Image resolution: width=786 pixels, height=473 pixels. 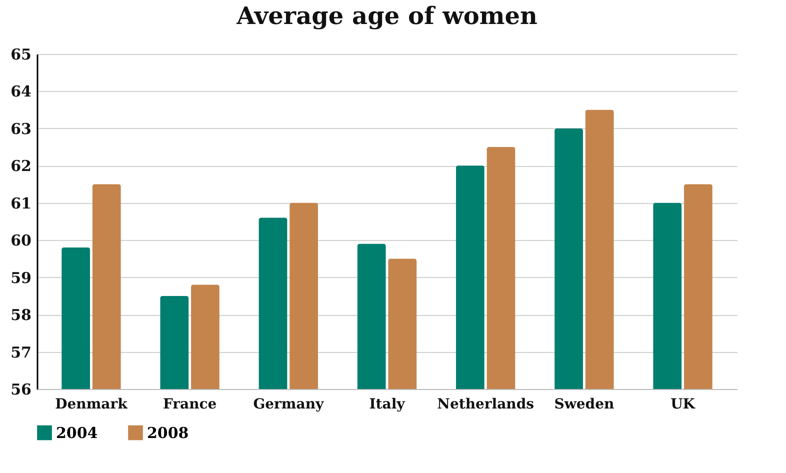 What do you see at coordinates (21, 166) in the screenshot?
I see `y-tick-label: 62` at bounding box center [21, 166].